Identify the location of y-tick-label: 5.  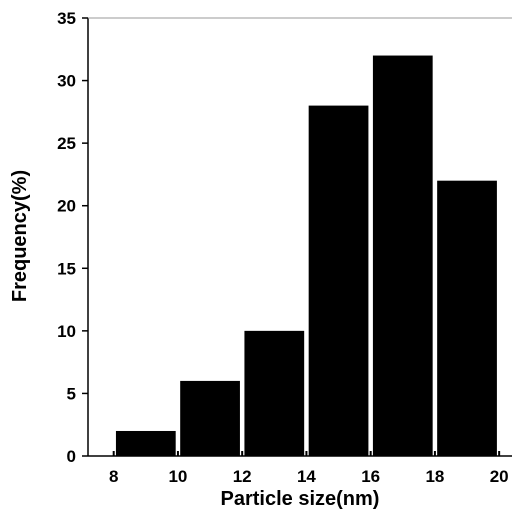
(71, 393).